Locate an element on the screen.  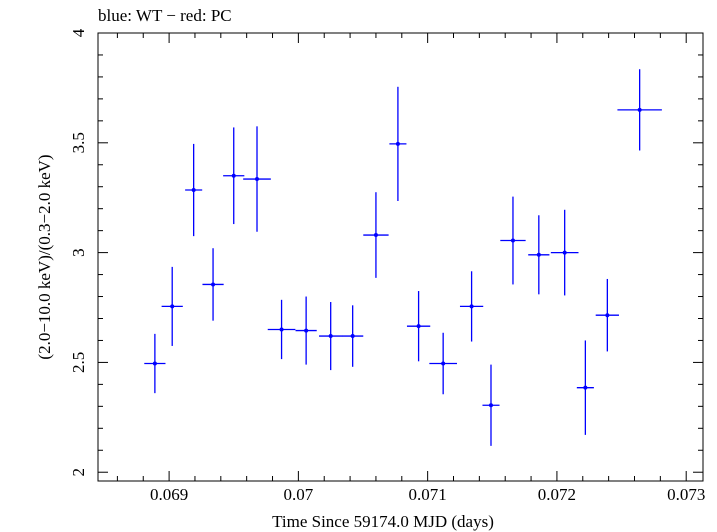
y-tick-label: 2.5 is located at coordinates (78, 362).